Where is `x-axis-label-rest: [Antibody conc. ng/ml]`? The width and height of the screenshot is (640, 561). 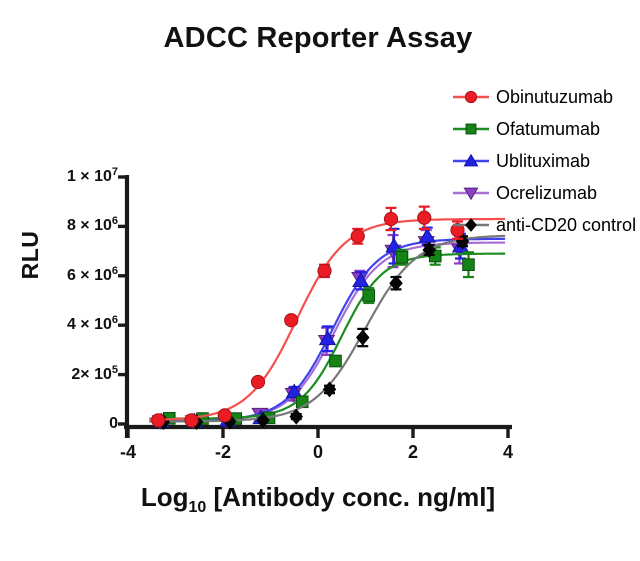
x-axis-label-rest: [Antibody conc. ng/ml] is located at coordinates (351, 497).